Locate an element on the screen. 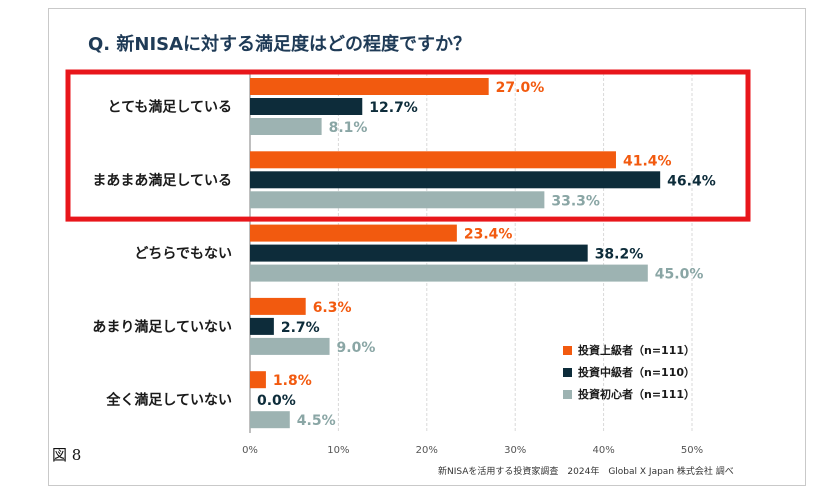 This screenshot has width=815, height=499. x-tick-label: 30% is located at coordinates (515, 450).